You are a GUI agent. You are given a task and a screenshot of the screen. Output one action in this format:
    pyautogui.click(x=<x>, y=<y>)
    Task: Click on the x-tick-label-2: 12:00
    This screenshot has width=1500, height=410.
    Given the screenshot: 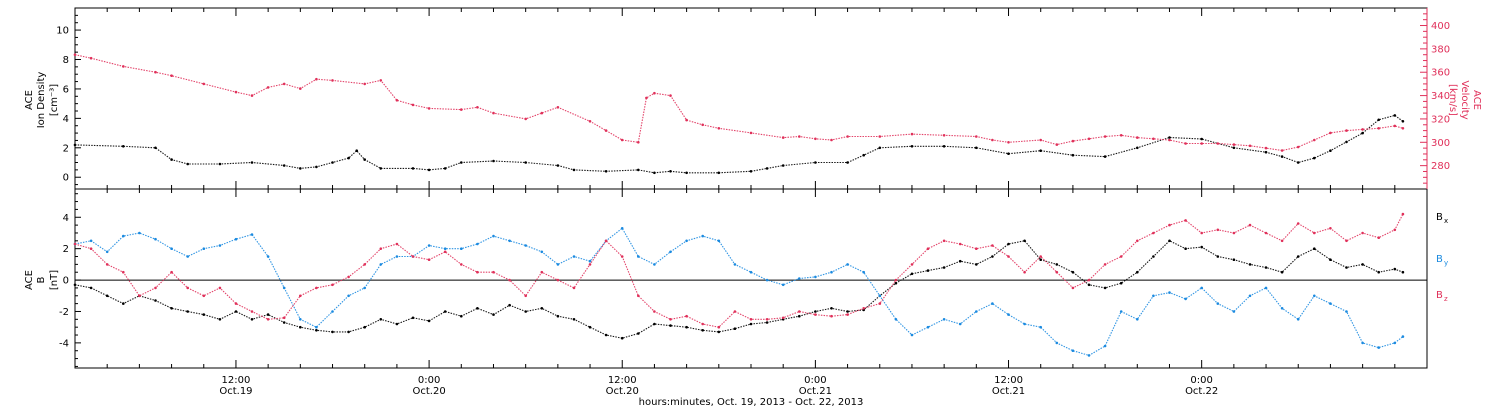 What is the action you would take?
    pyautogui.click(x=622, y=380)
    